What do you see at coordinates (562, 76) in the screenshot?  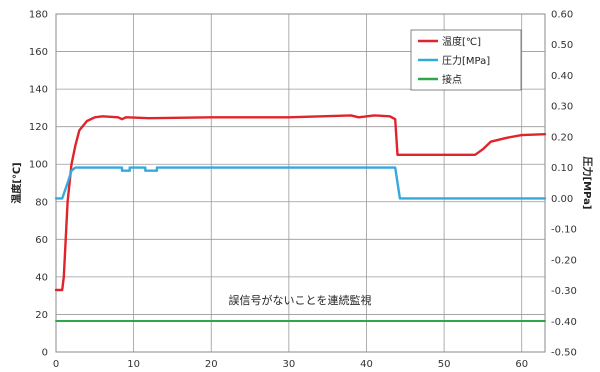 I see `y-right-tick-label: 0.40` at bounding box center [562, 76].